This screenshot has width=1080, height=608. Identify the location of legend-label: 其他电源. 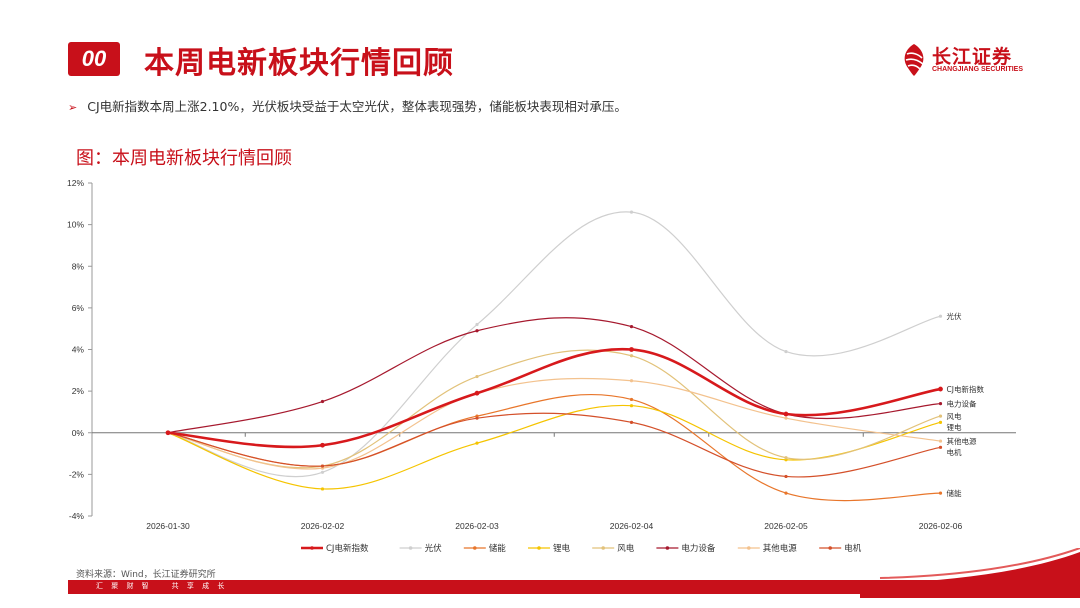
(780, 548).